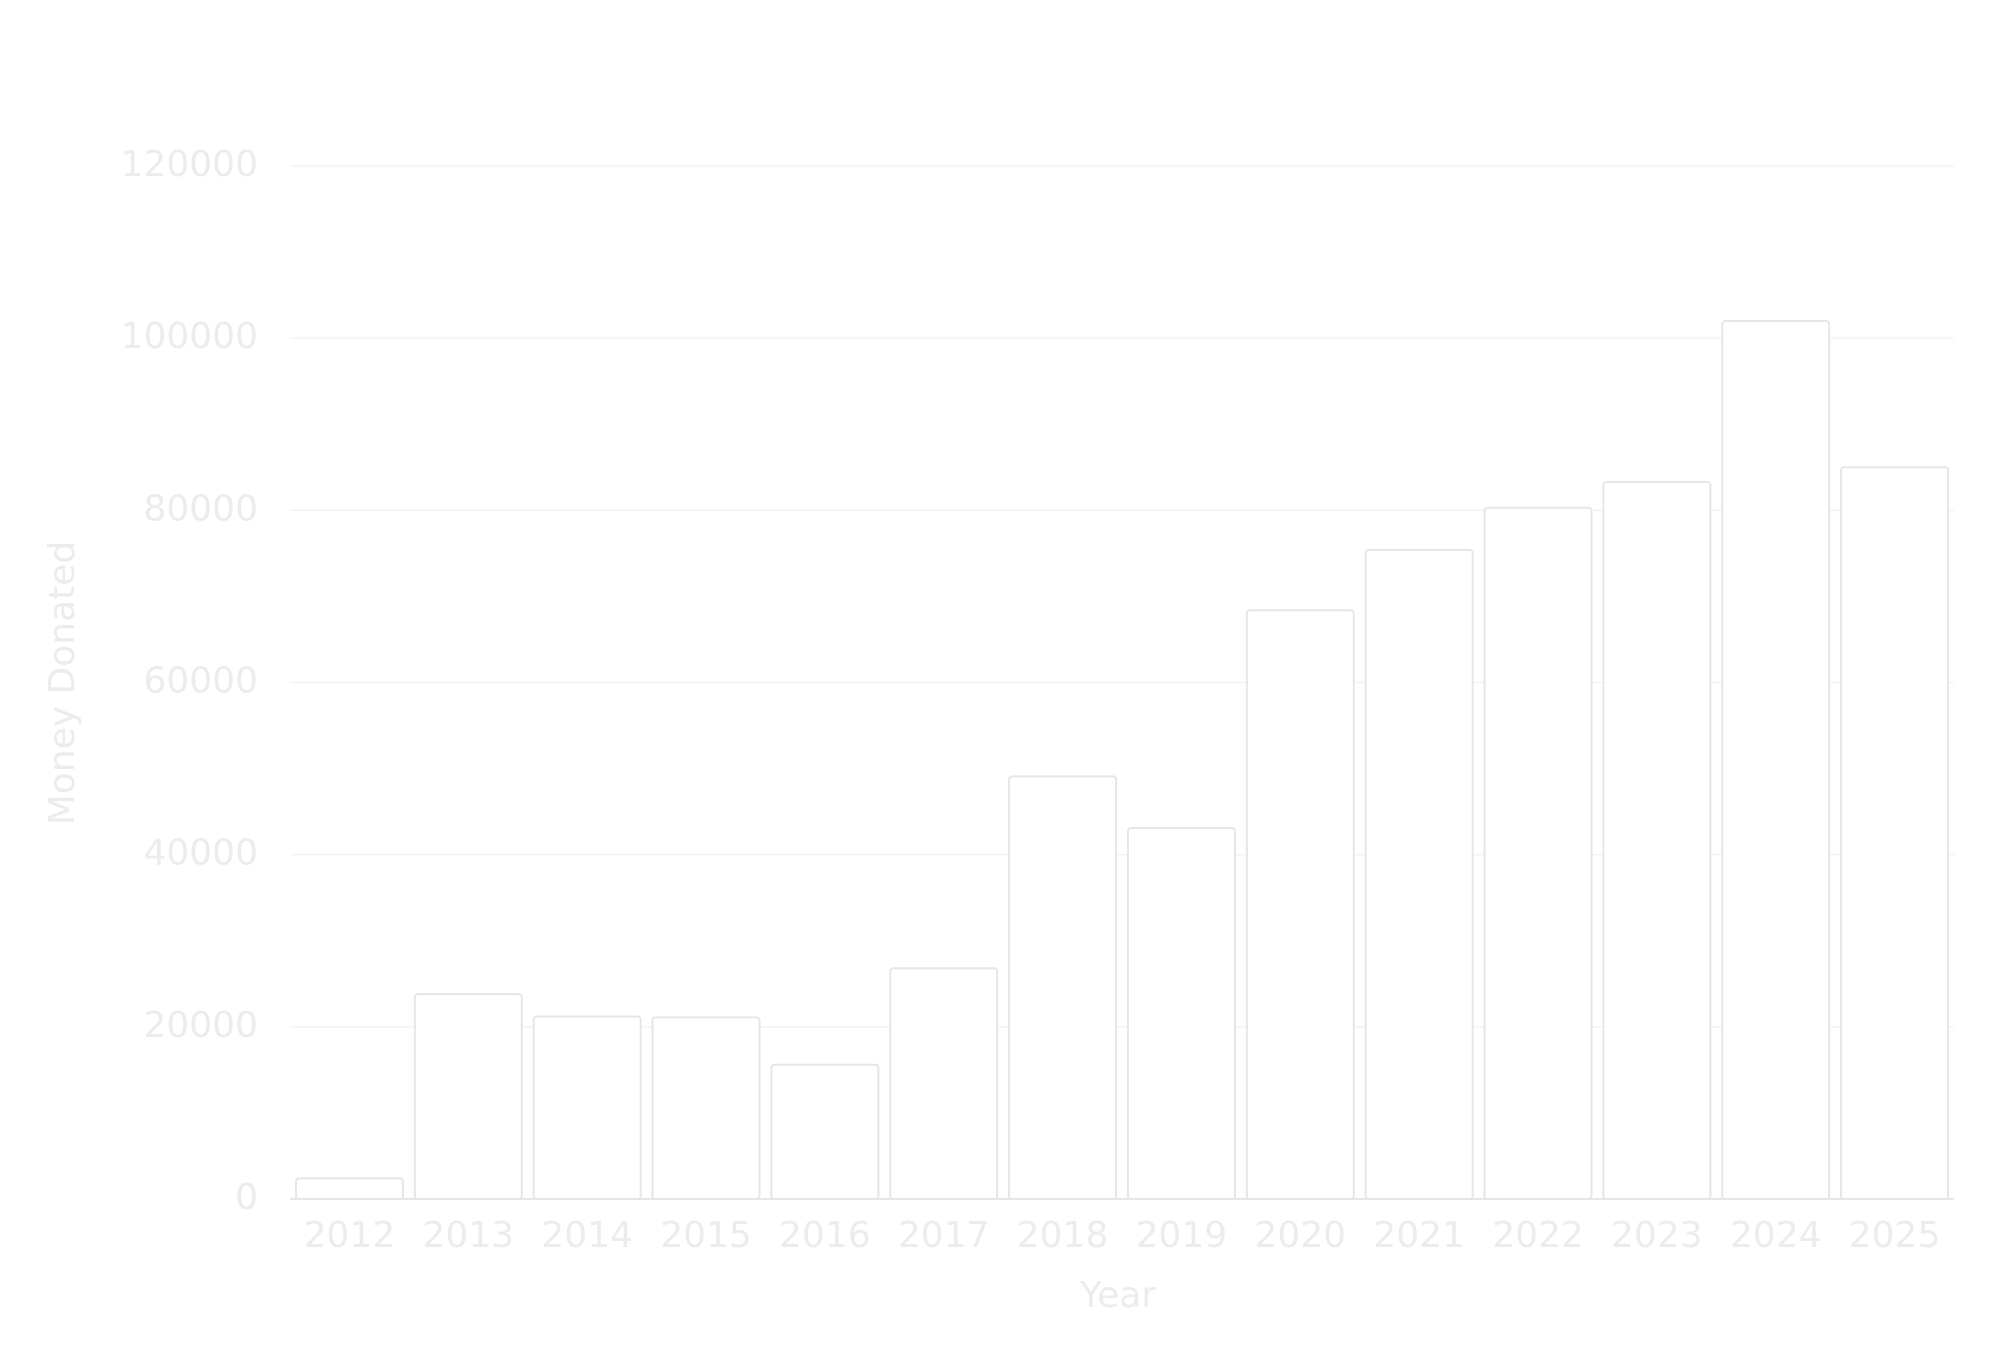  I want to click on y-tick-label: 60000, so click(200, 681).